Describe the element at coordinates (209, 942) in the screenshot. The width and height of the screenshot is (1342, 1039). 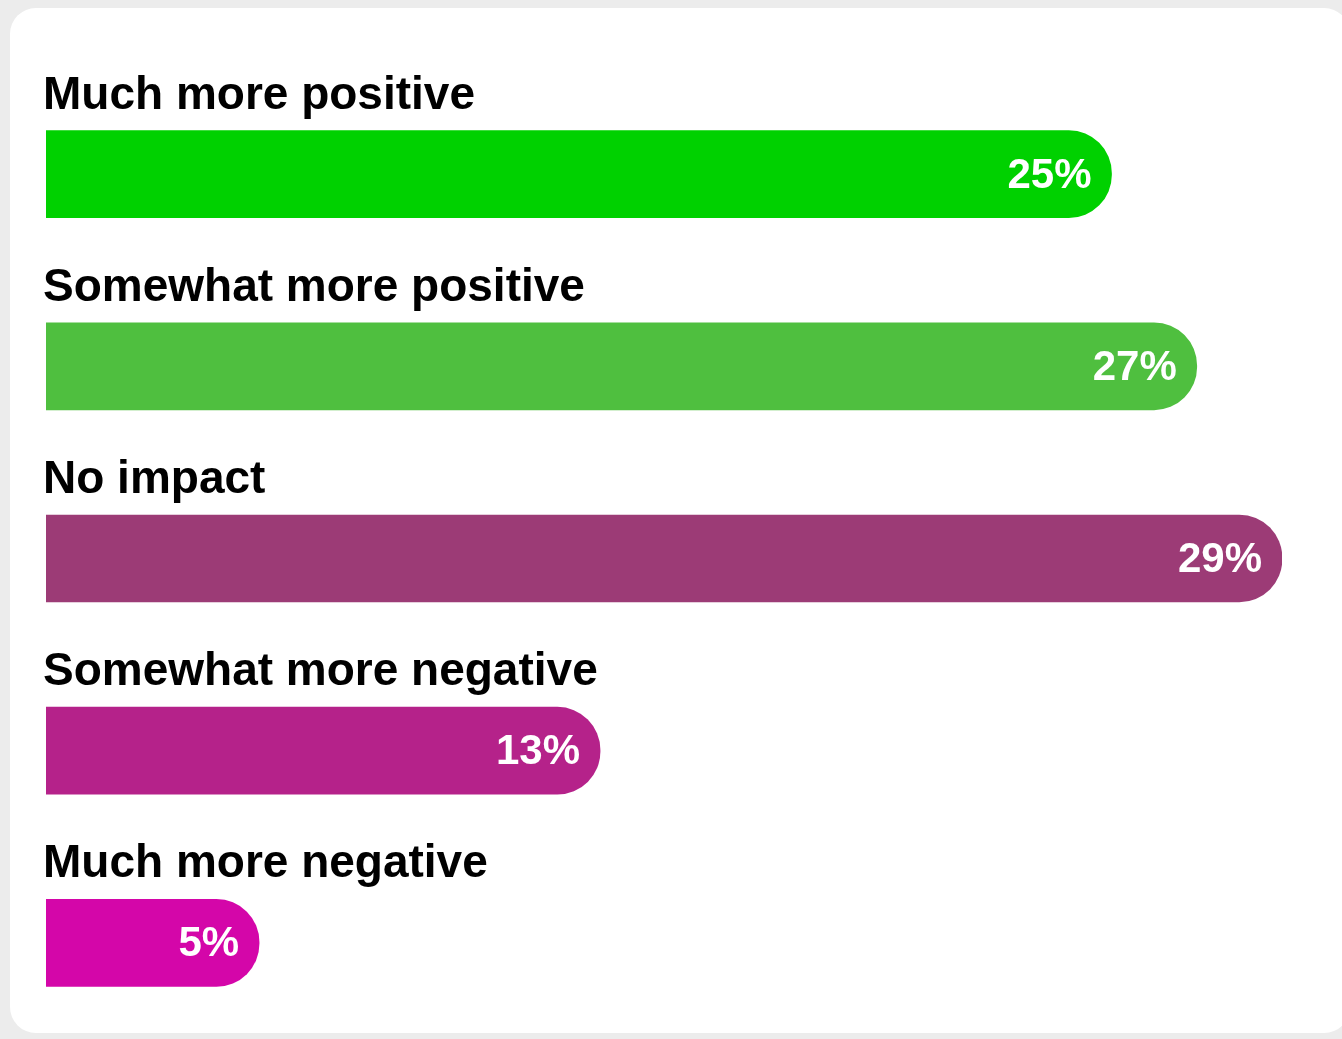
I see `data-label: 5%` at that location.